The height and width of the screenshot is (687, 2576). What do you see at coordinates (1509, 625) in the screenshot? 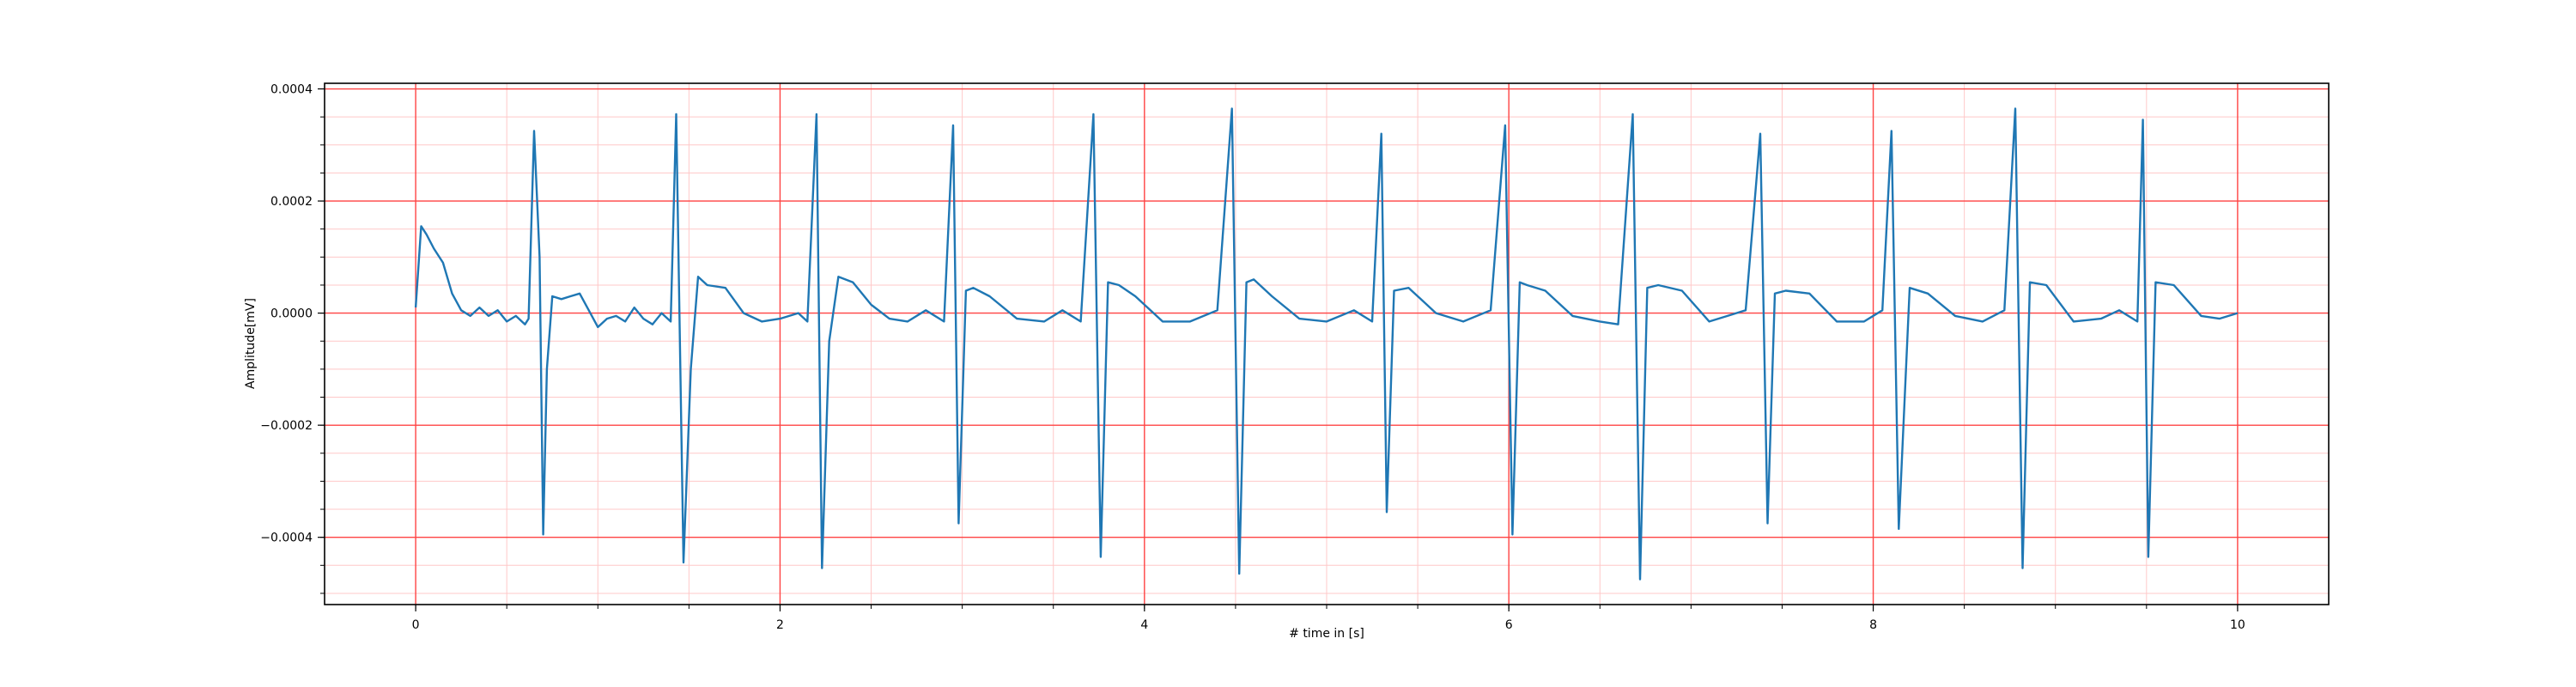
I see `x-tick-label: 6` at bounding box center [1509, 625].